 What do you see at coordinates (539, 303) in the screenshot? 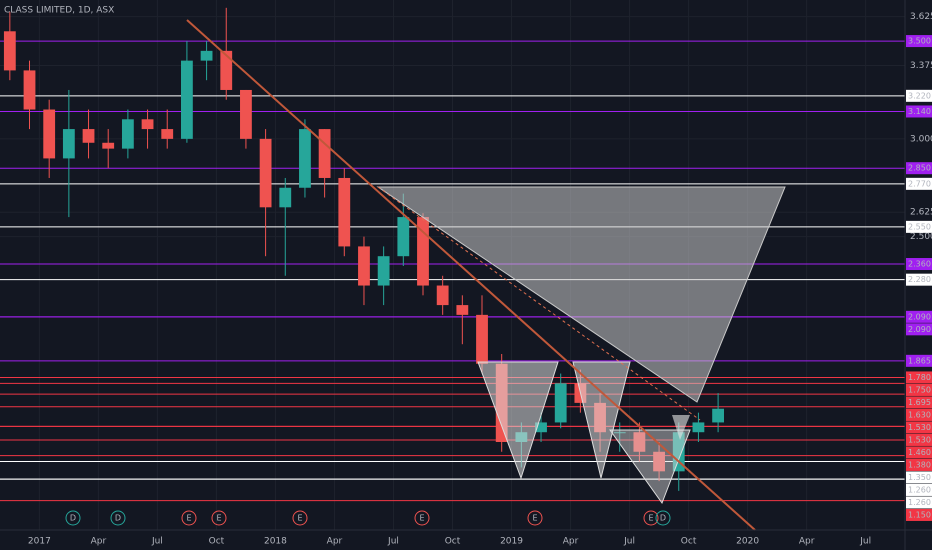
I see `trend-line` at bounding box center [539, 303].